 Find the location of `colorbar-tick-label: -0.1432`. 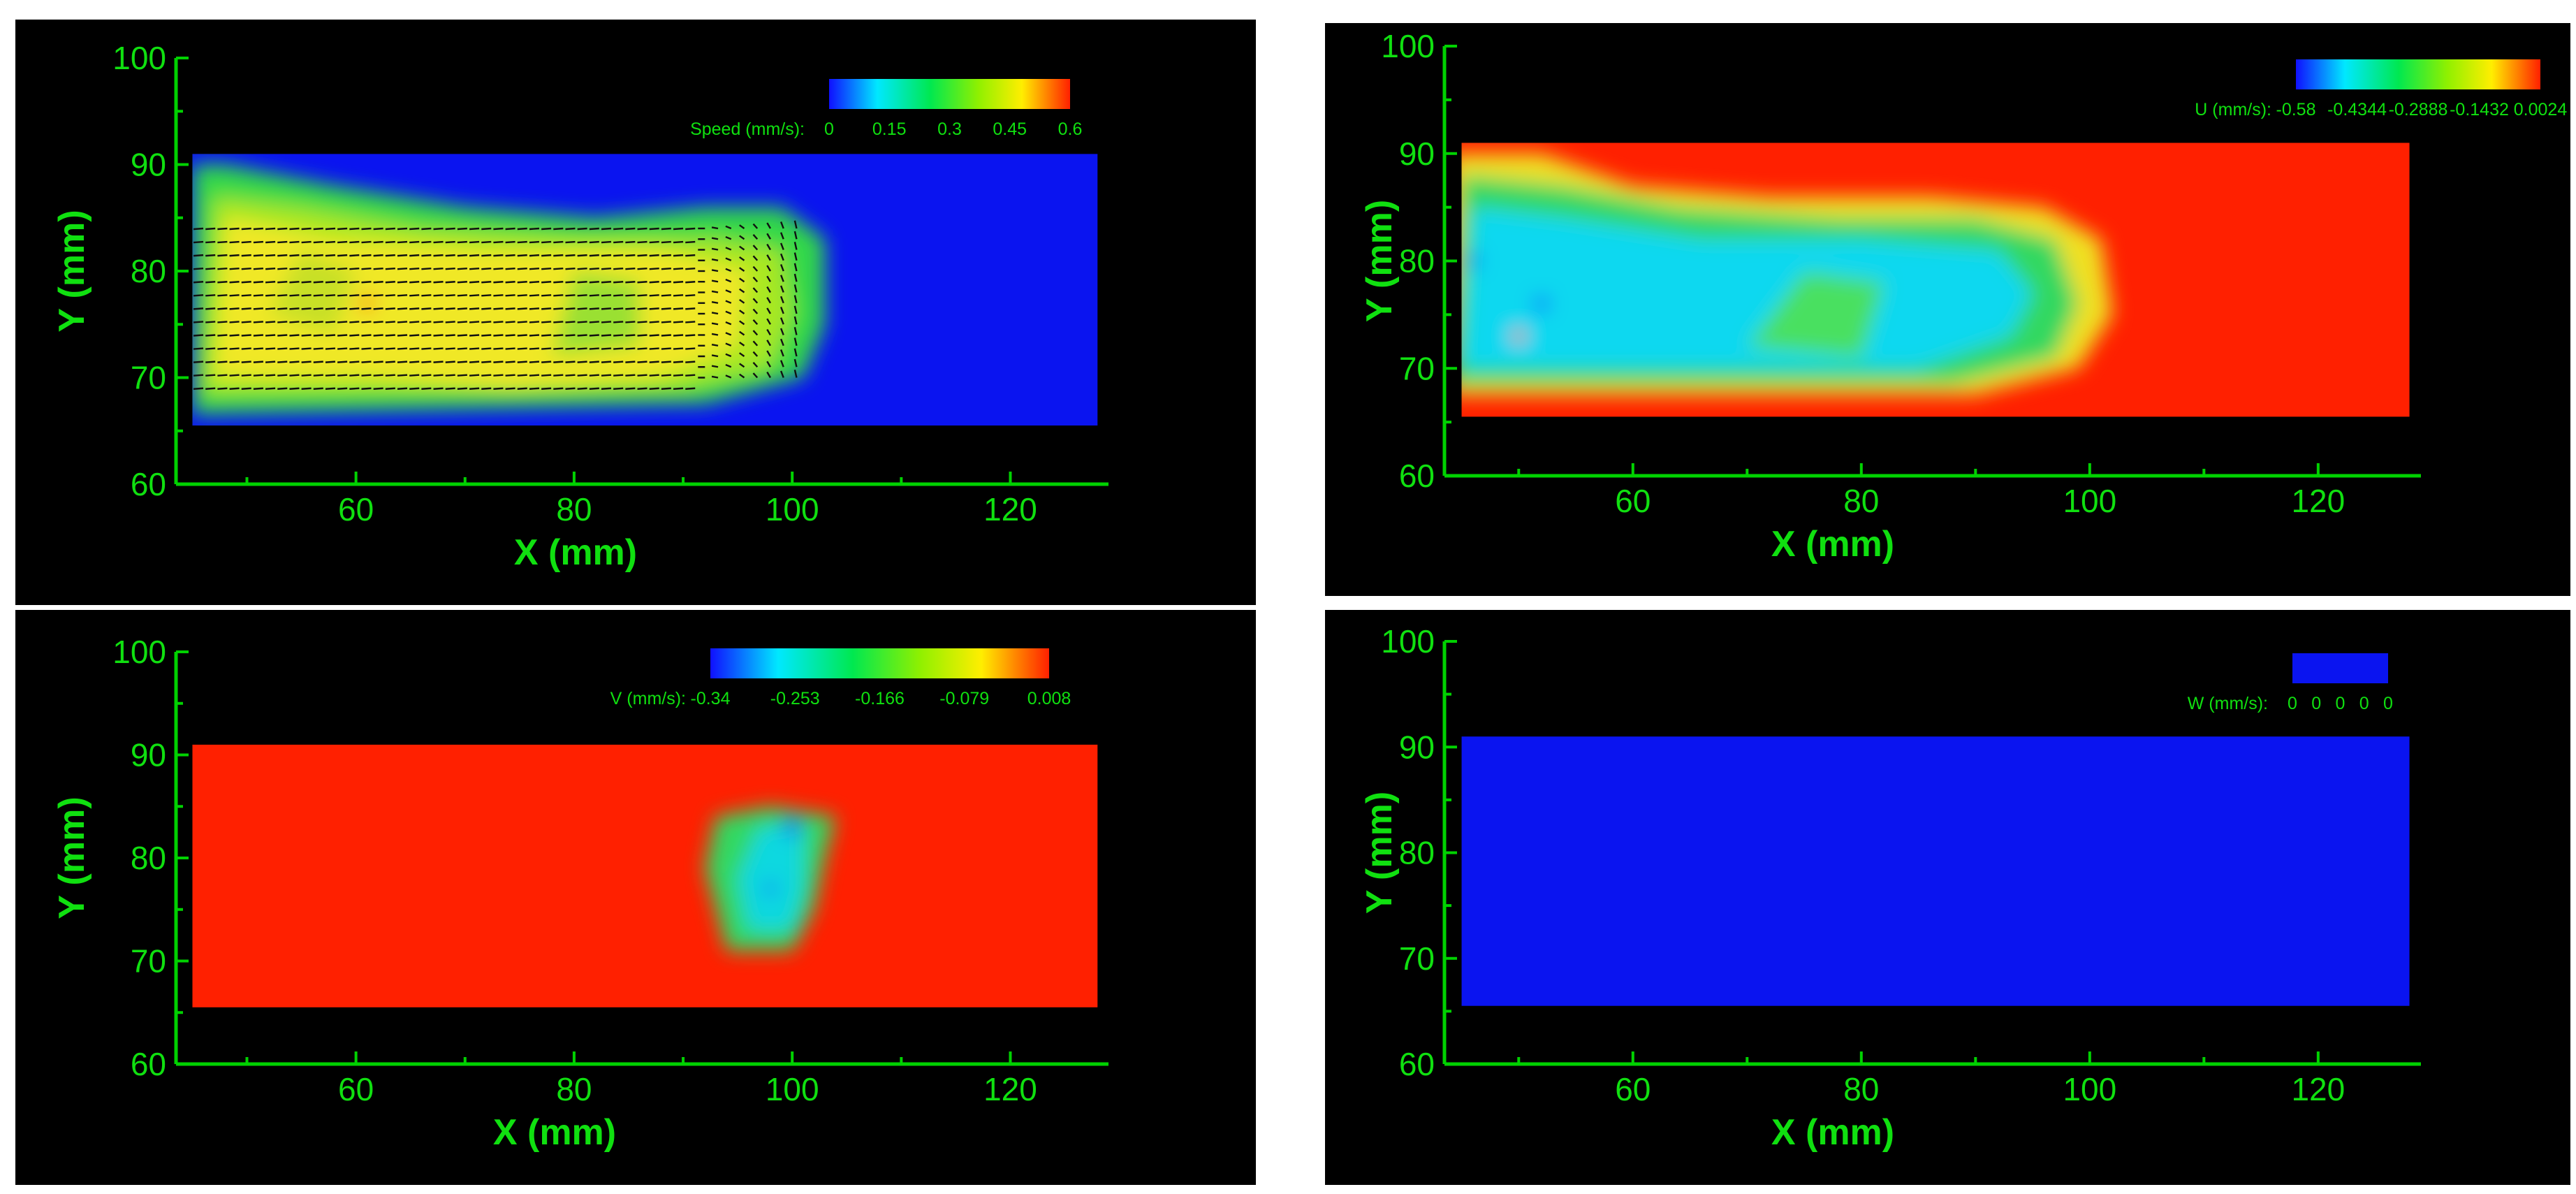

colorbar-tick-label: -0.1432 is located at coordinates (2479, 109).